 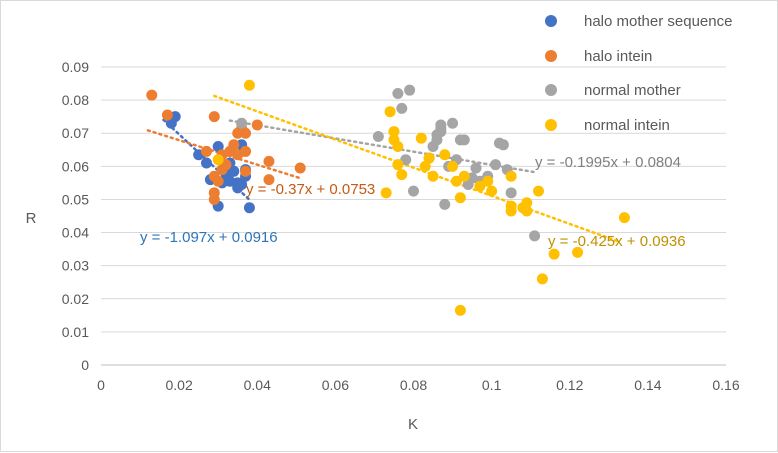 I want to click on y-tick-label: 0.07, so click(x=75, y=133).